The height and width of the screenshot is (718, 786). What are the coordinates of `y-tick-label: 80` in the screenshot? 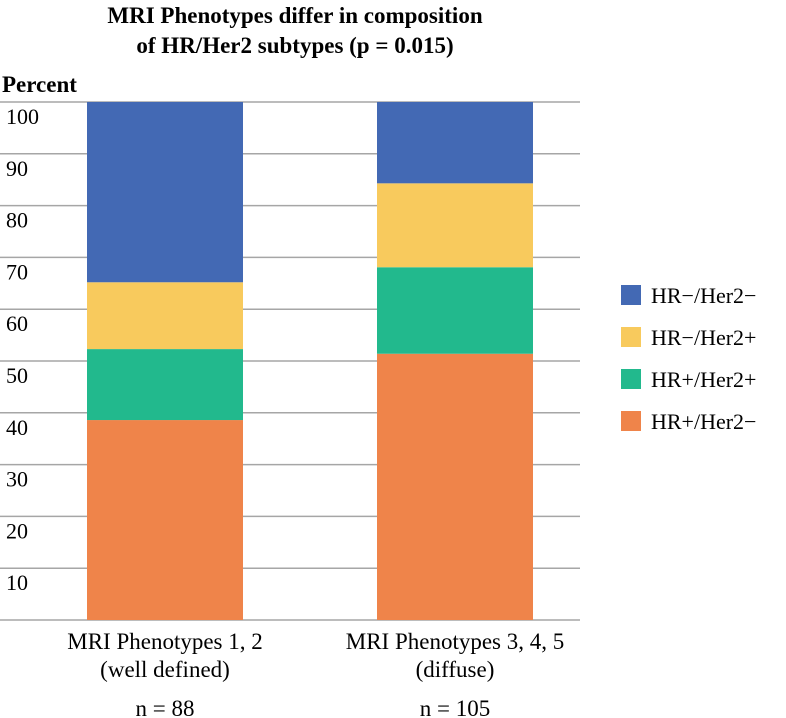 It's located at (17, 220).